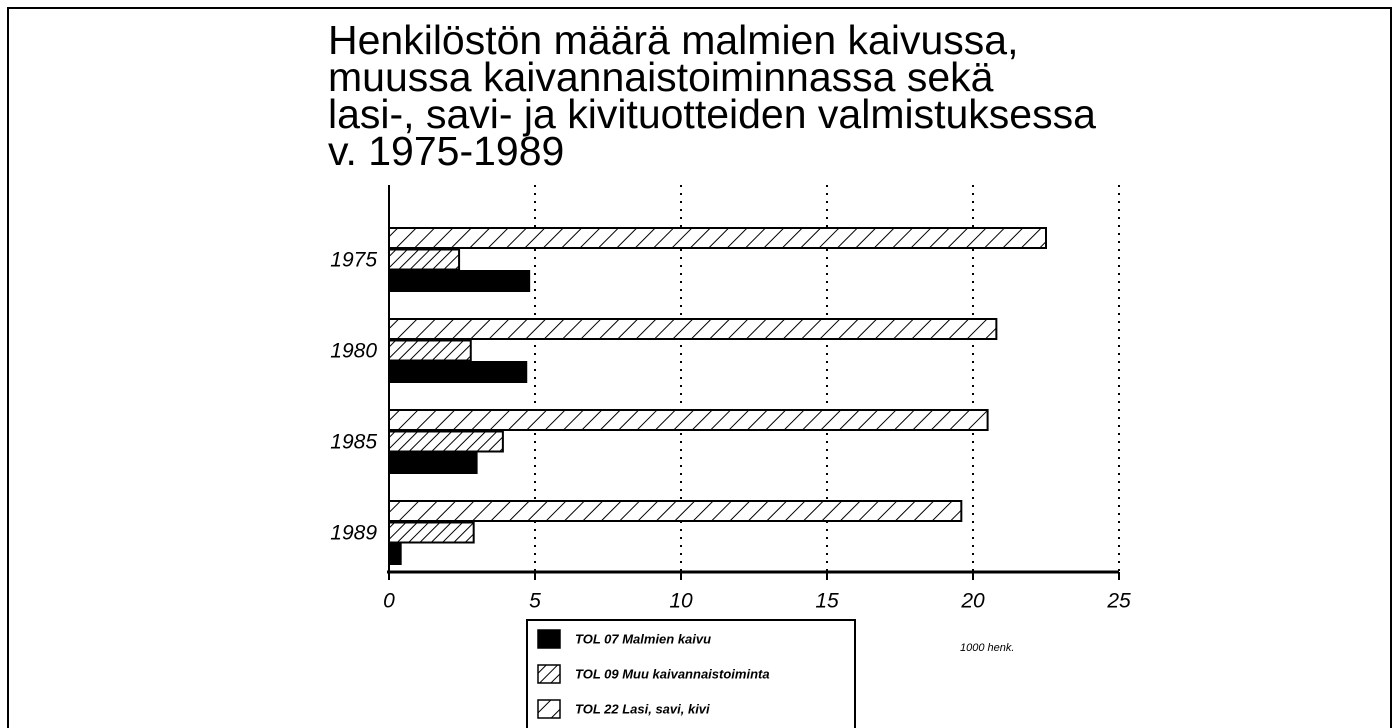 The height and width of the screenshot is (728, 1399). Describe the element at coordinates (681, 601) in the screenshot. I see `x-tick-label: 10` at that location.